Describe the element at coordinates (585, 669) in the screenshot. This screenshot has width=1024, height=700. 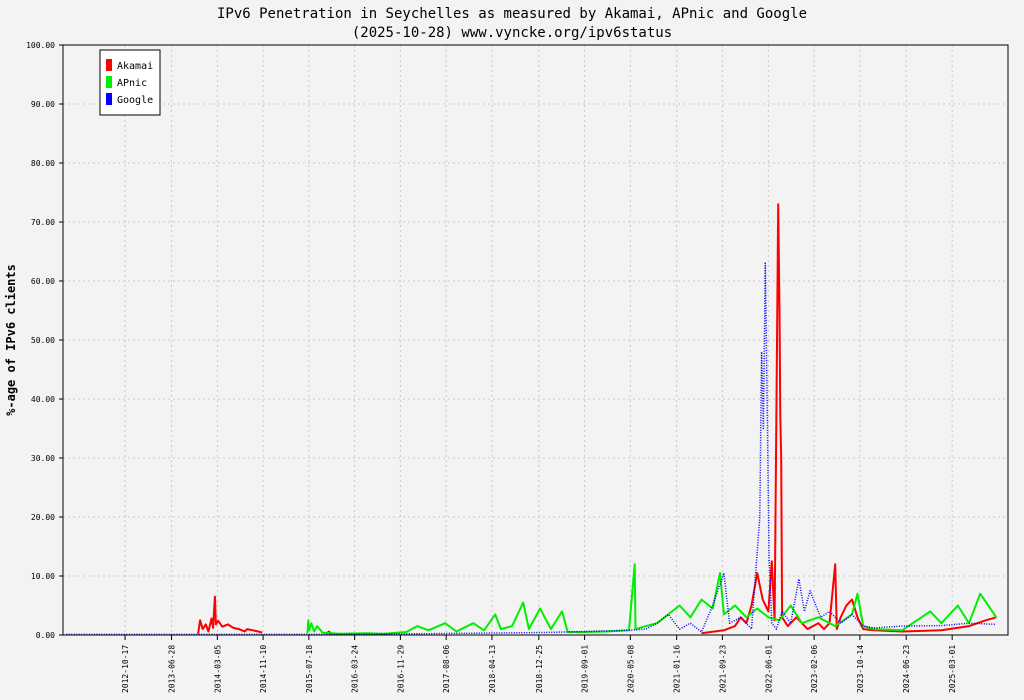
I see `x-tick-label: 2019-09-01` at that location.